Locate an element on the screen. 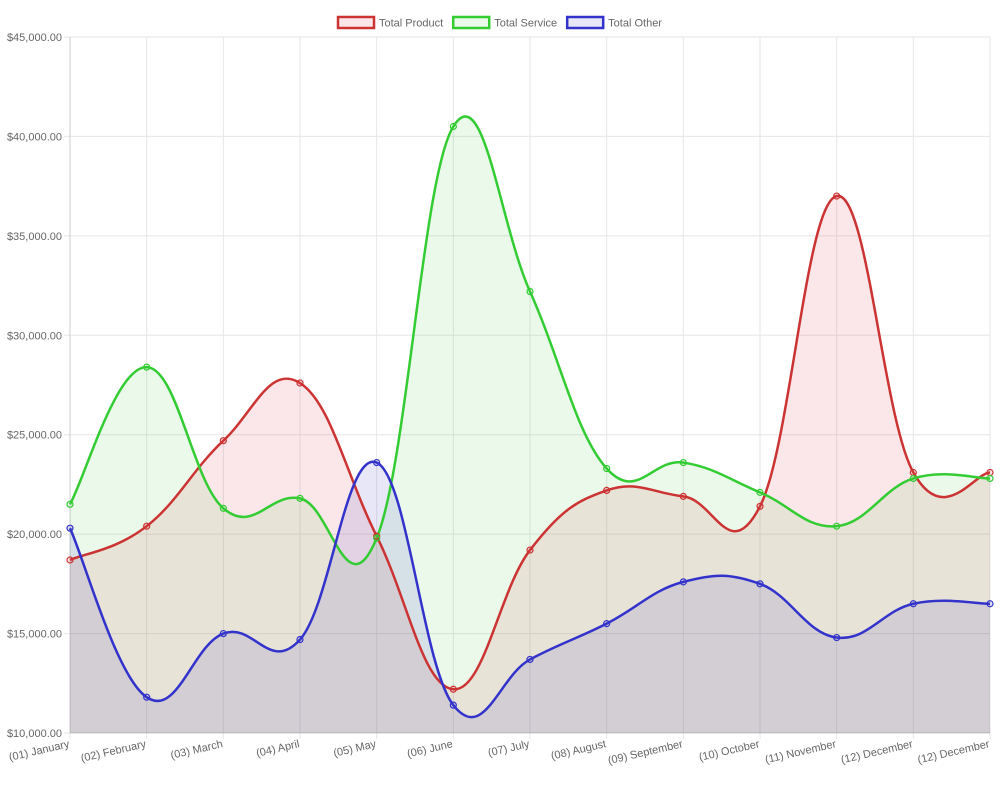 Image resolution: width=1000 pixels, height=790 pixels. x-tick-label: (11) November is located at coordinates (801, 752).